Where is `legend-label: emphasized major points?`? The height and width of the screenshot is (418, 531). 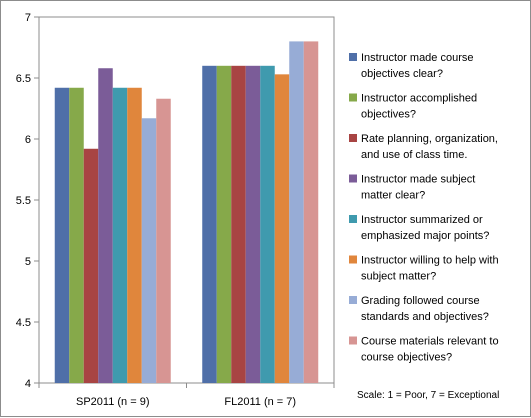 legend-label: emphasized major points? is located at coordinates (425, 236).